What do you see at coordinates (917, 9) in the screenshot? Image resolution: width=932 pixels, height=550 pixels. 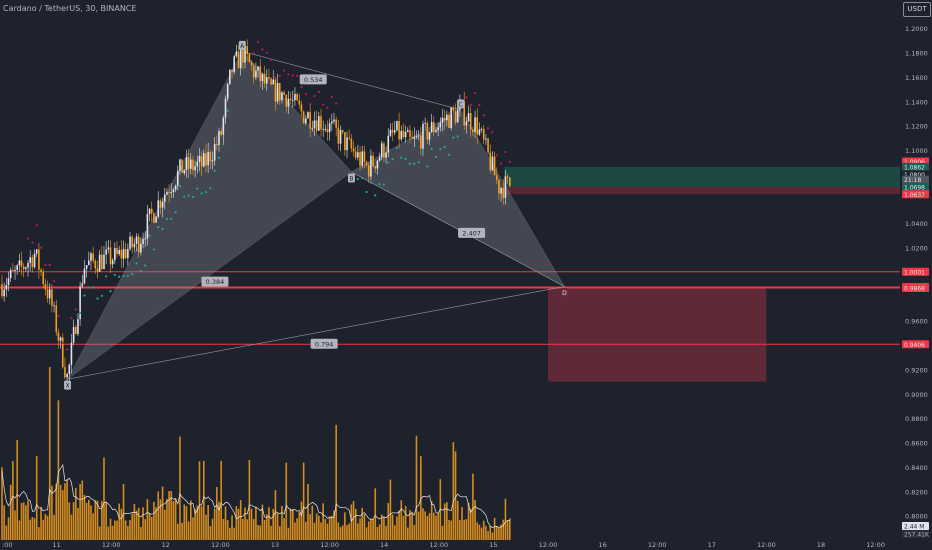 I see `quote-currency-badge: USDT` at bounding box center [917, 9].